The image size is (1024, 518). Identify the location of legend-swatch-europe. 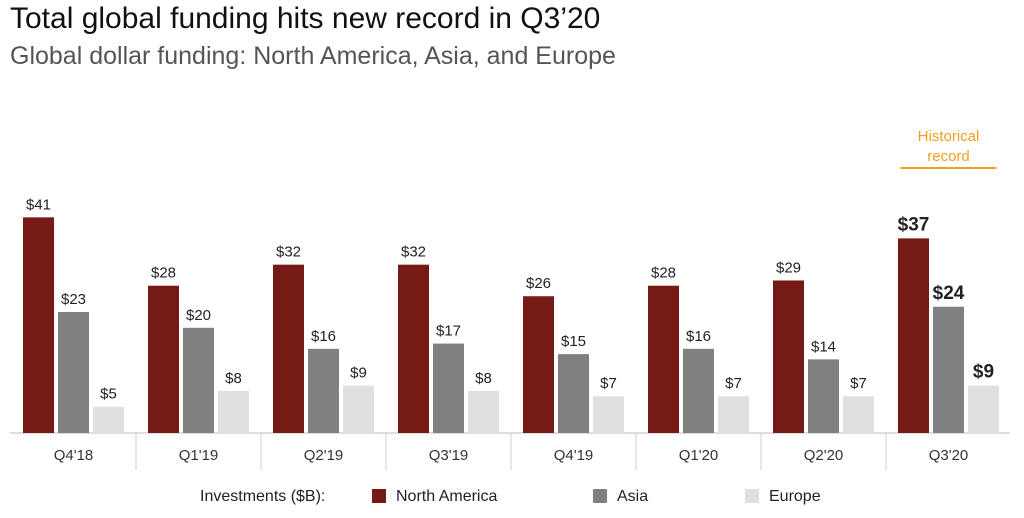
(752, 496).